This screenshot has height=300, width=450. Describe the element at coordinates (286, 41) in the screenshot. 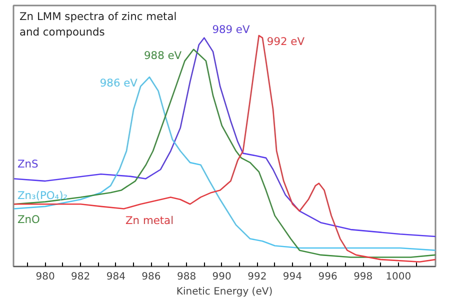

I see `annotation: 992 eV` at that location.